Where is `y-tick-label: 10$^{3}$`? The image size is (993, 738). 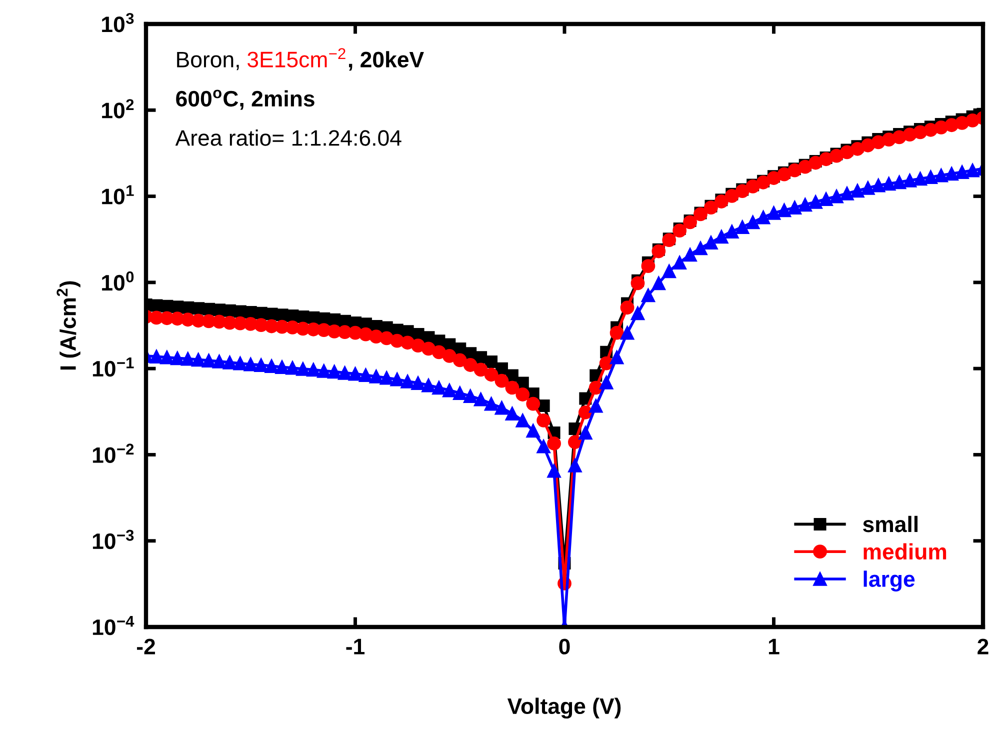 y-tick-label: 10$^{3}$ is located at coordinates (118, 22).